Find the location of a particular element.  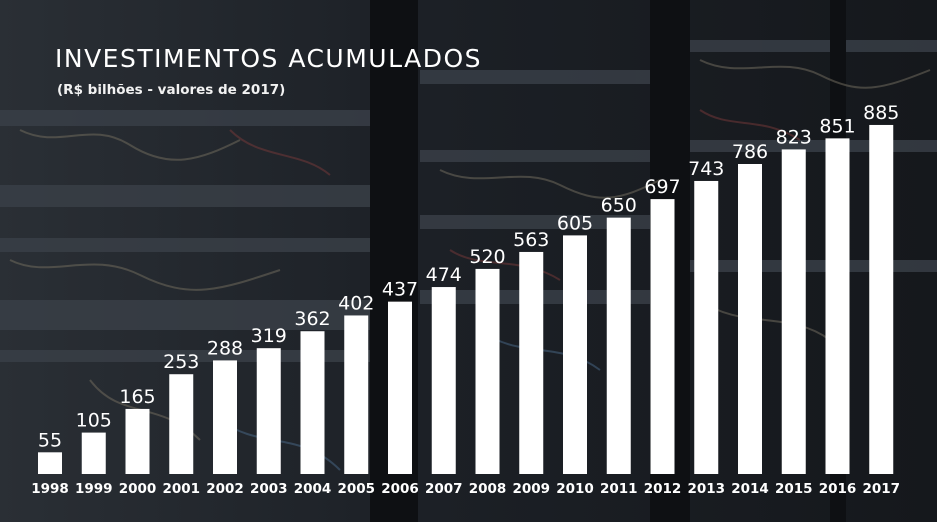

bar-2015 is located at coordinates (793, 311).